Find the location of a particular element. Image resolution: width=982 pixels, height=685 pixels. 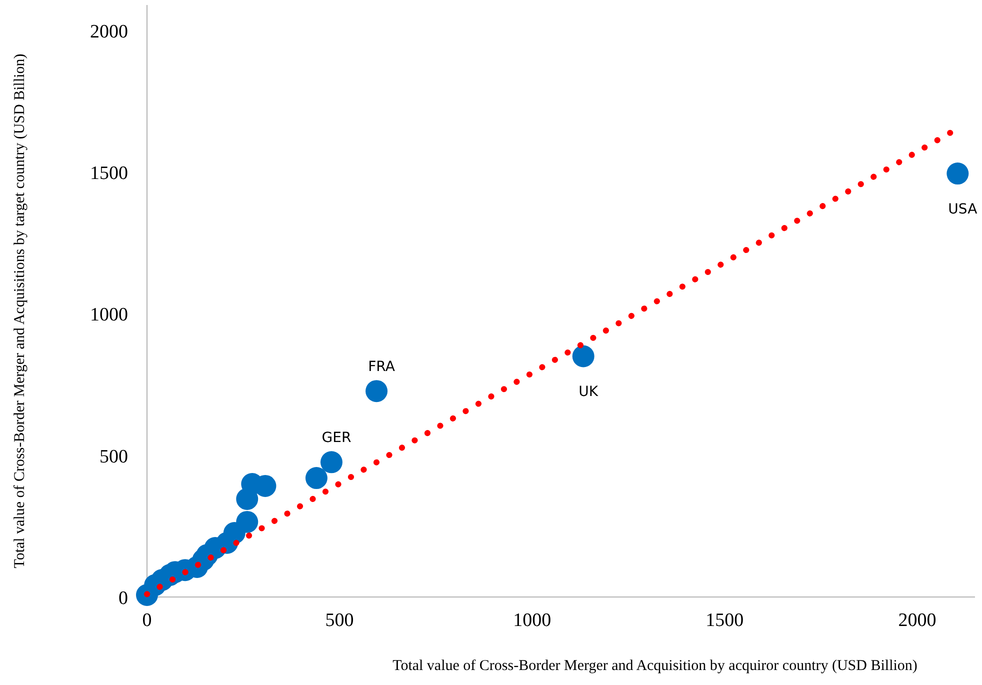

x-tick-label: 500 is located at coordinates (339, 620).